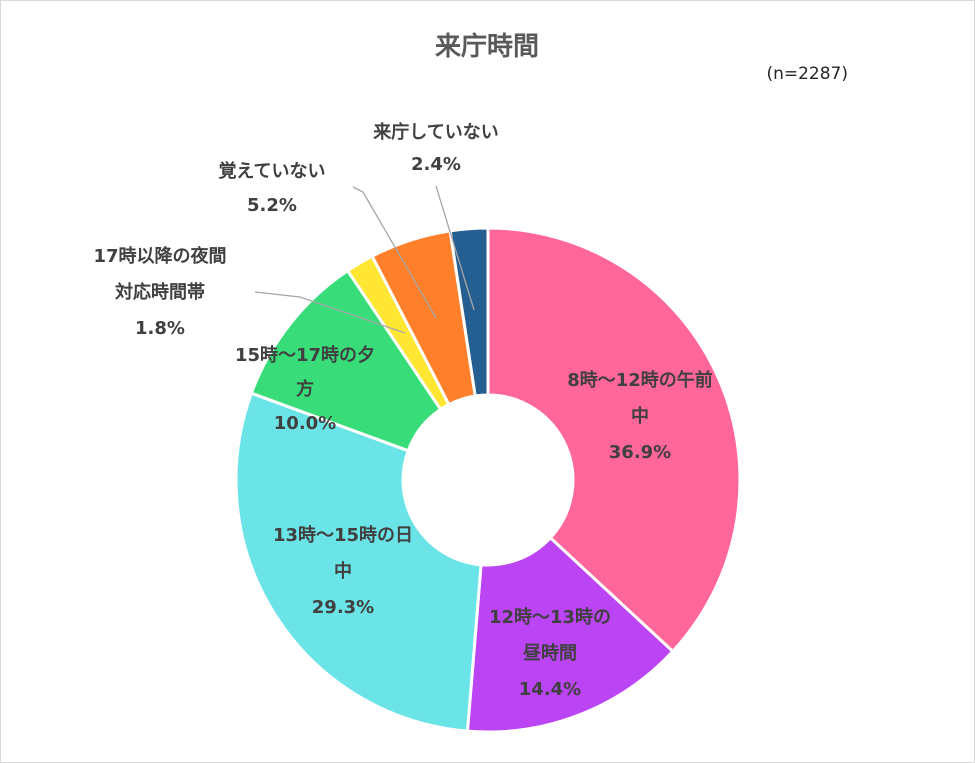 The width and height of the screenshot is (975, 763). I want to click on slice-not-visited, so click(469, 312).